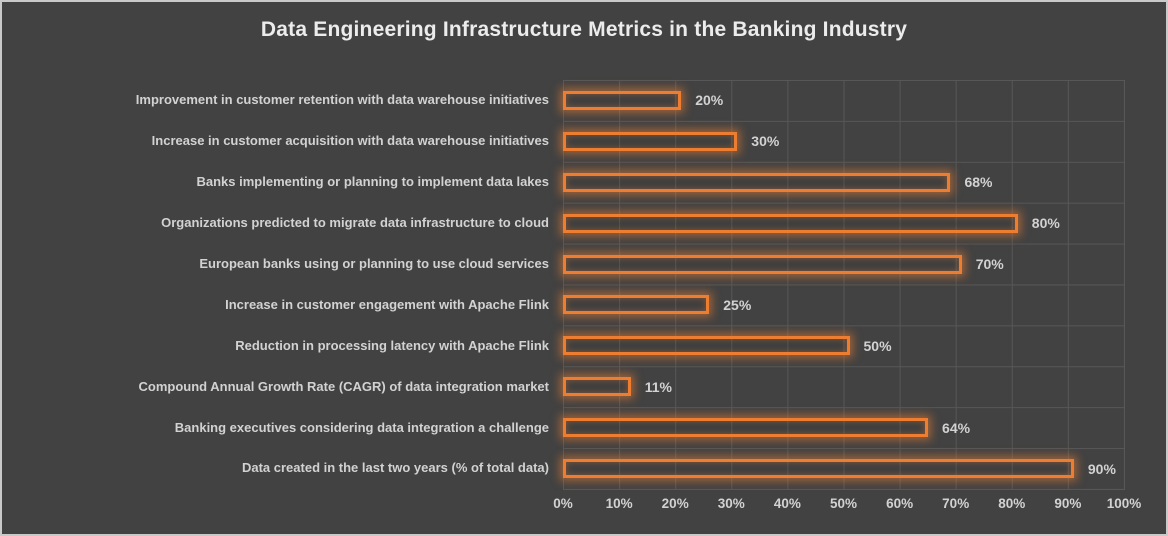 Image resolution: width=1168 pixels, height=536 pixels. Describe the element at coordinates (956, 503) in the screenshot. I see `x-tick: 70%` at that location.